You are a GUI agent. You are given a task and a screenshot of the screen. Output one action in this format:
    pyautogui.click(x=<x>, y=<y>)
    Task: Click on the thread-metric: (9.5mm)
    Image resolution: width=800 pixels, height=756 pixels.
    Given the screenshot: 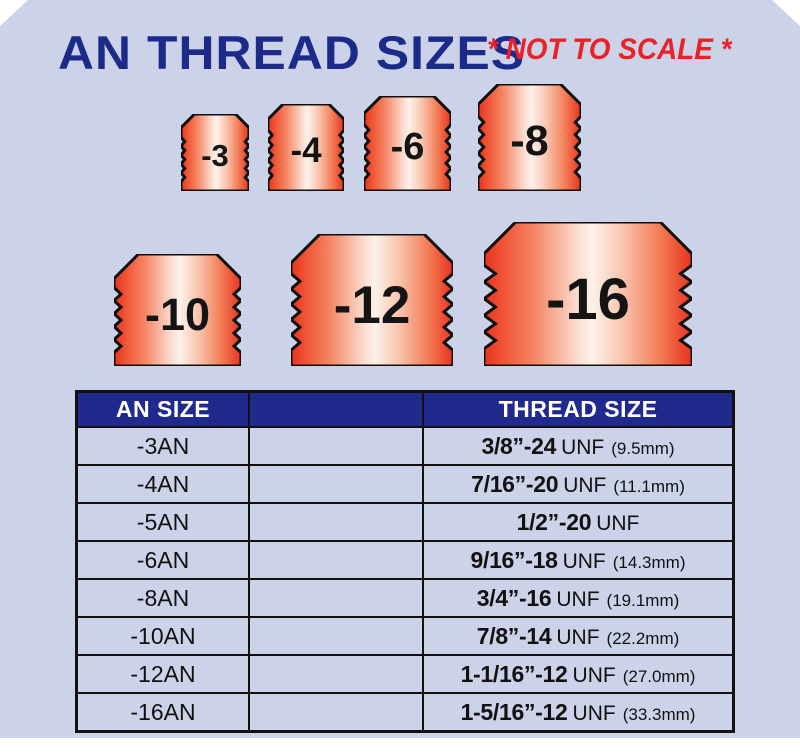 What is the action you would take?
    pyautogui.click(x=643, y=448)
    